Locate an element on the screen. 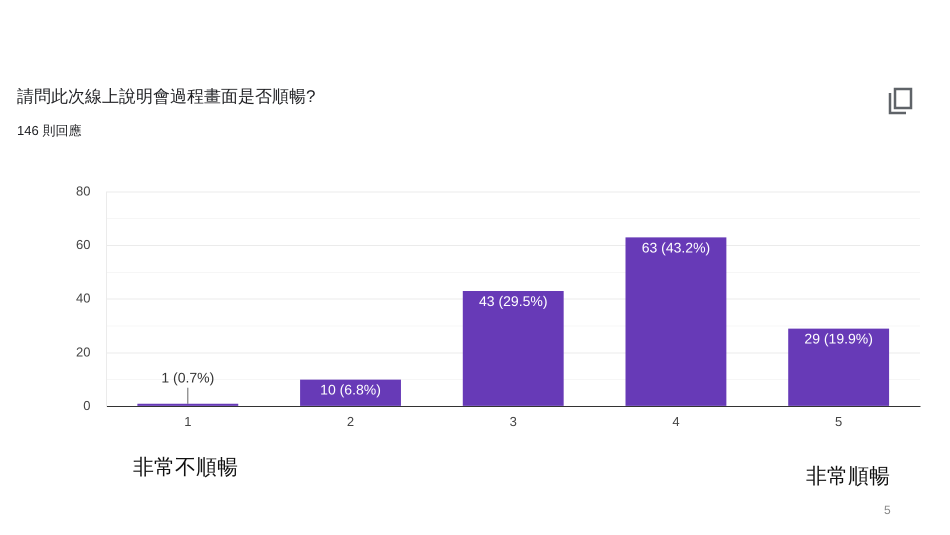 Image resolution: width=950 pixels, height=535 pixels. data-label: 63 (43.2%) is located at coordinates (676, 247).